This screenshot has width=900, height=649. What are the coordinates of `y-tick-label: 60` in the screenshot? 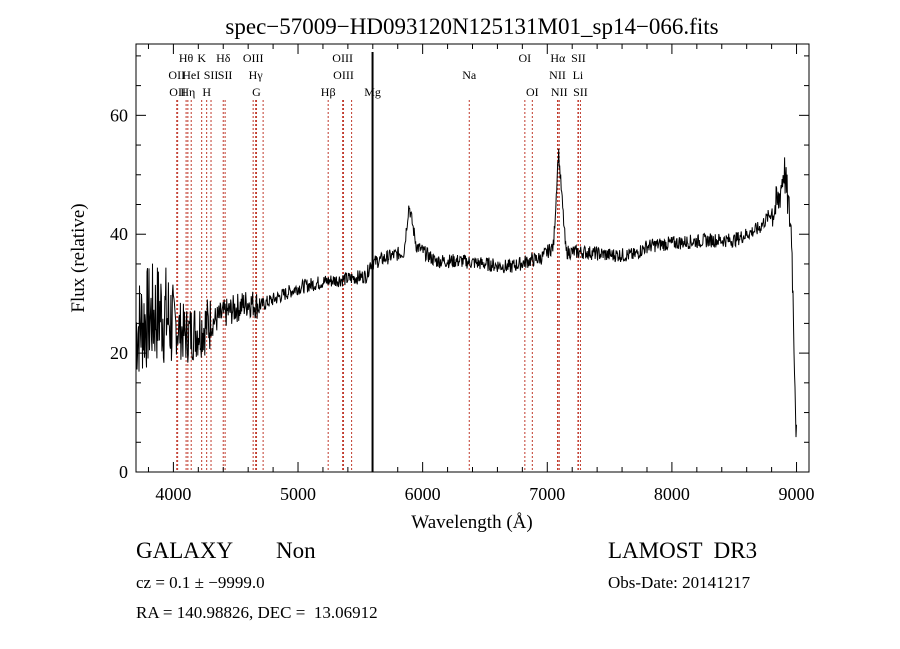 It's located at (119, 115).